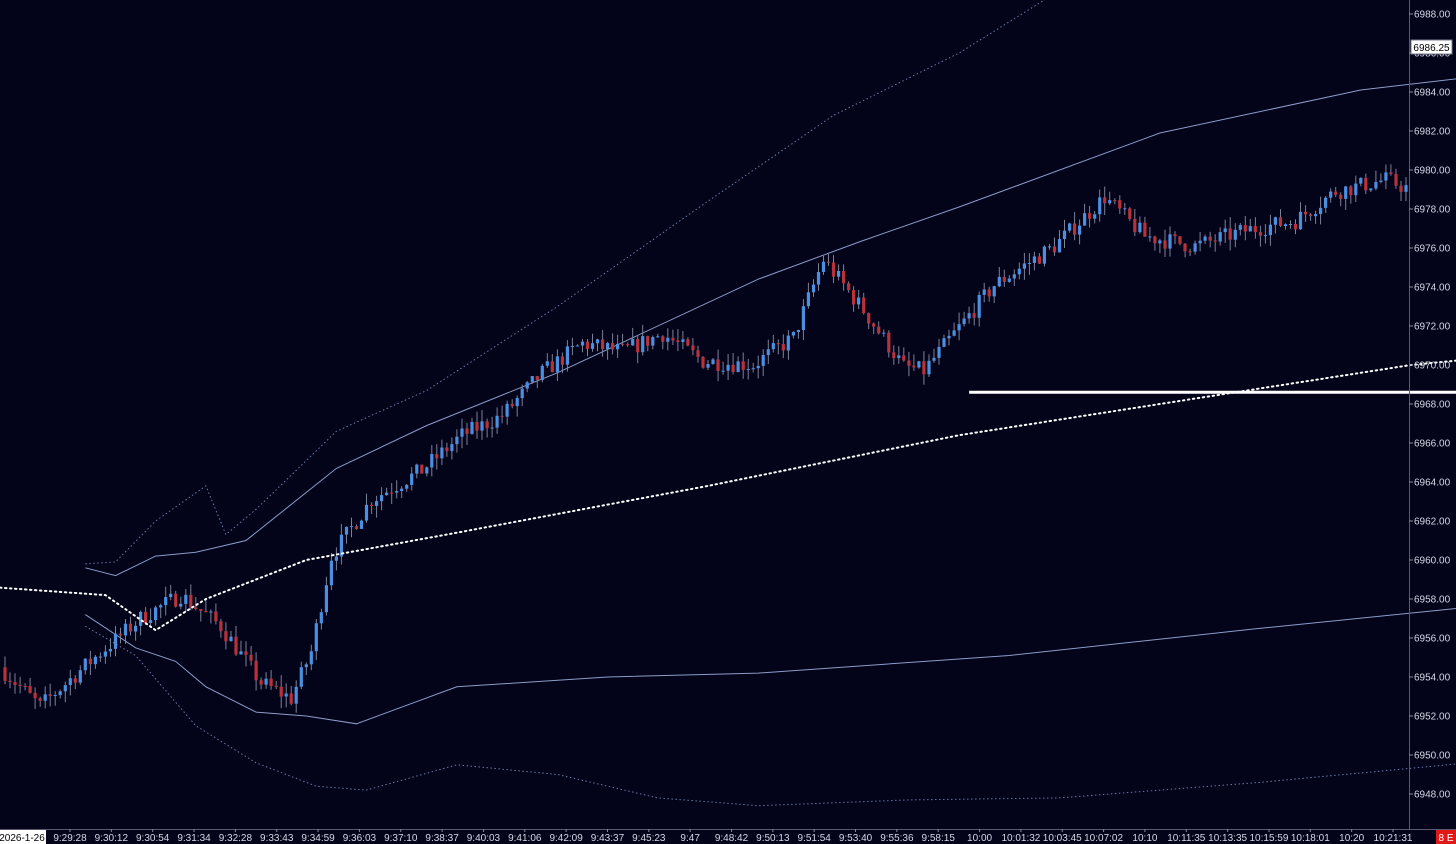 The height and width of the screenshot is (844, 1456). I want to click on time-tick-label: 9:32:28, so click(236, 838).